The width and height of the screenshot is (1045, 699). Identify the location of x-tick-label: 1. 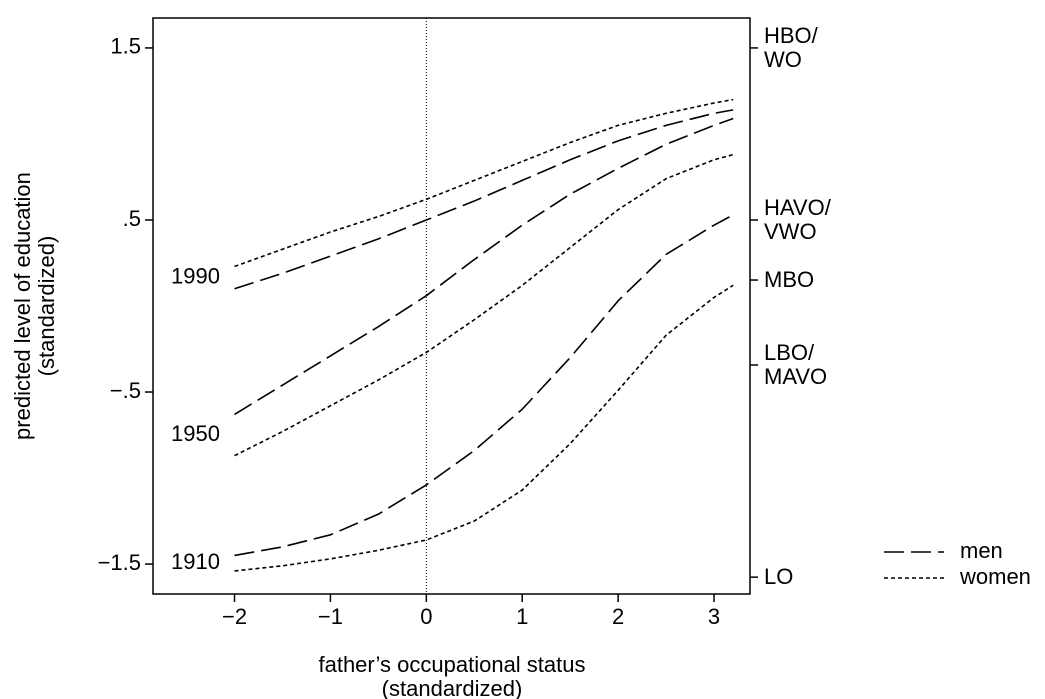
(522, 616).